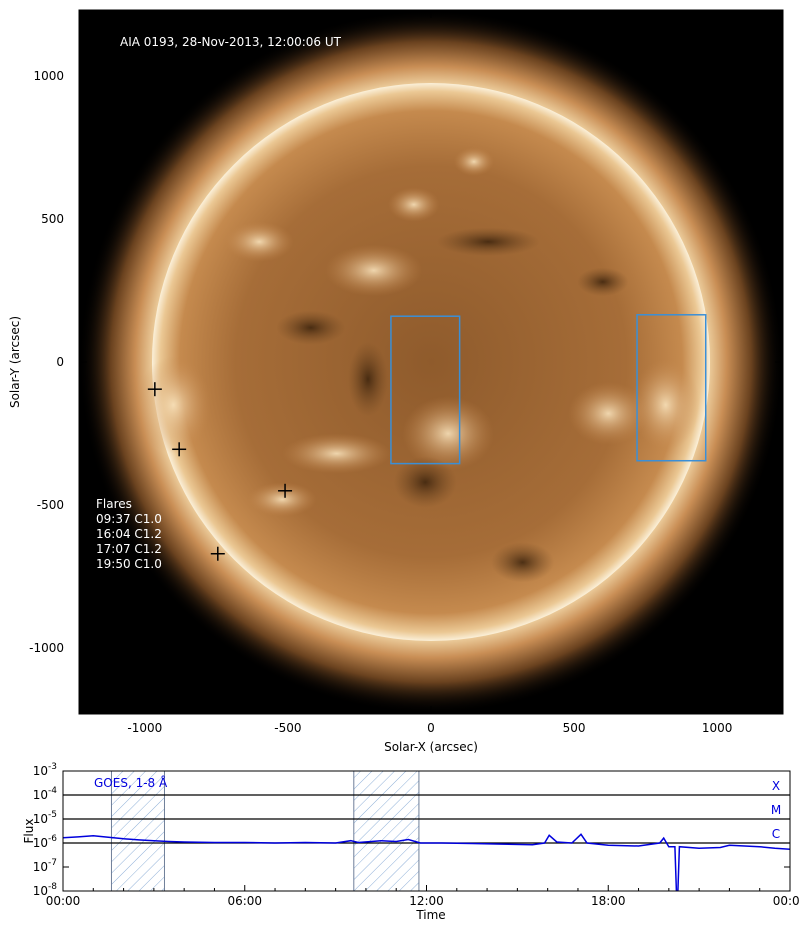 The width and height of the screenshot is (799, 939). Describe the element at coordinates (426, 901) in the screenshot. I see `x-tick-label: 12:00` at that location.